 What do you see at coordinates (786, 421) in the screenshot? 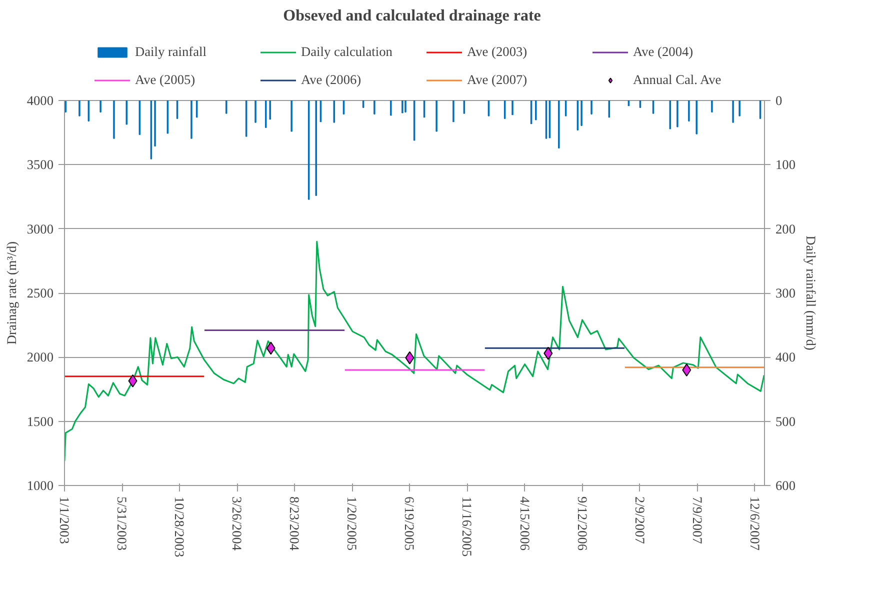
I see `y2-tick-label: 500` at bounding box center [786, 421].